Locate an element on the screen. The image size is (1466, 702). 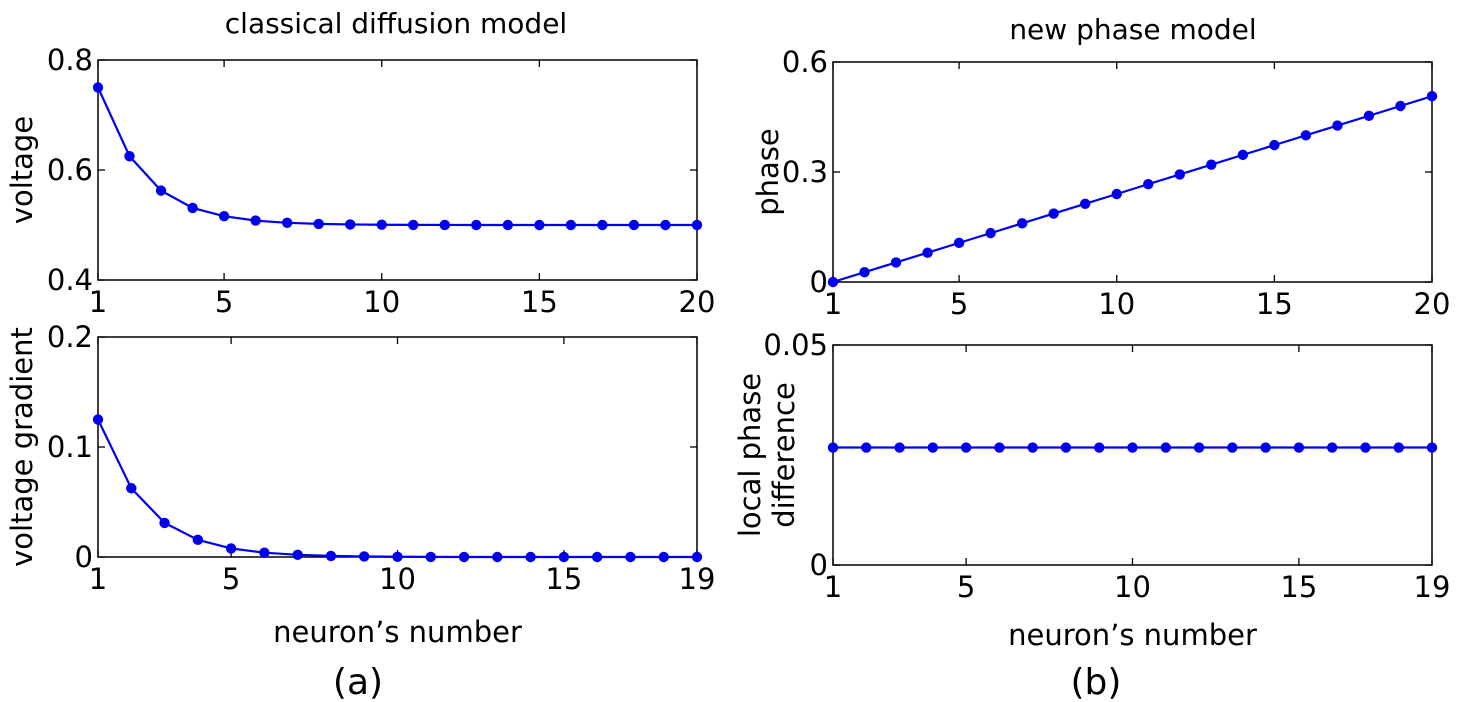
y-axis-label: phase is located at coordinates (768, 172).